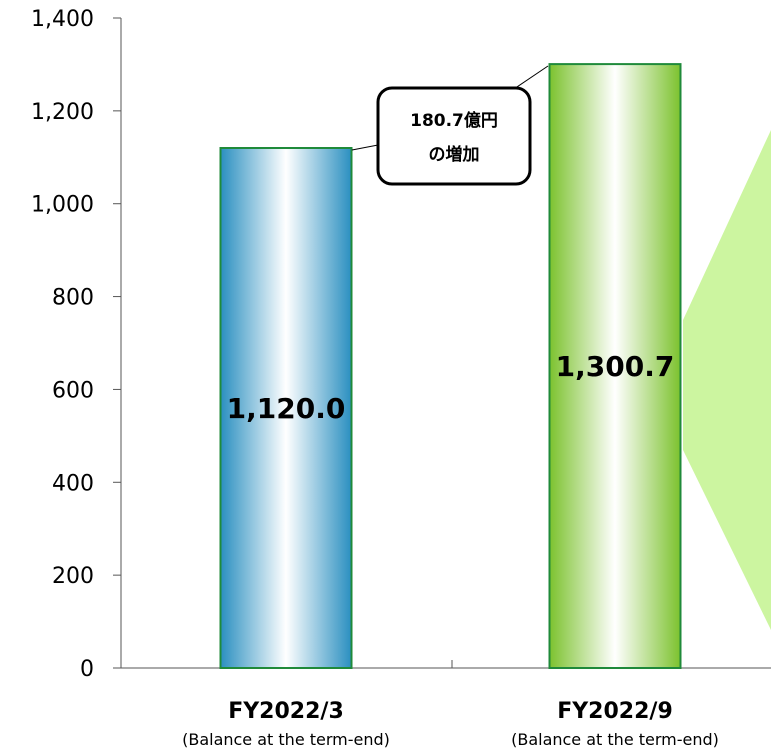  What do you see at coordinates (615, 739) in the screenshot?
I see `category-sublabel-2: (Balance at the term-end)` at bounding box center [615, 739].